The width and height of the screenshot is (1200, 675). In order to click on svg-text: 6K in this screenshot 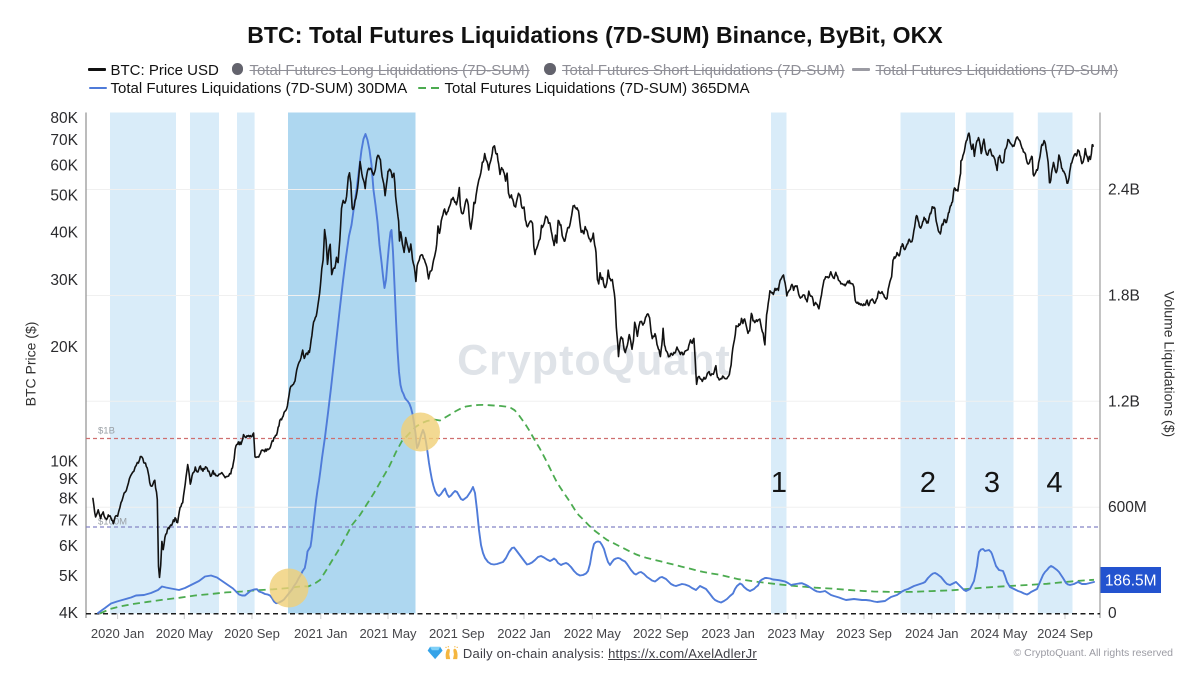, I will do `click(69, 546)`.